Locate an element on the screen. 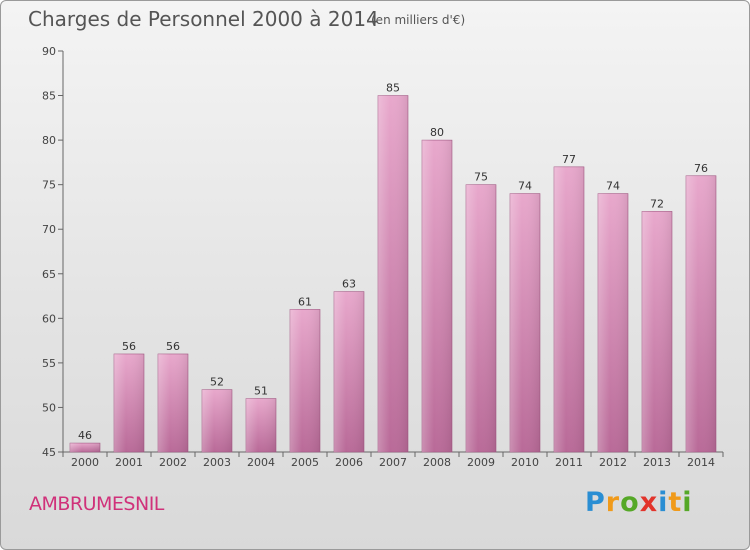 This screenshot has height=550, width=750. logo-letter: x is located at coordinates (649, 502).